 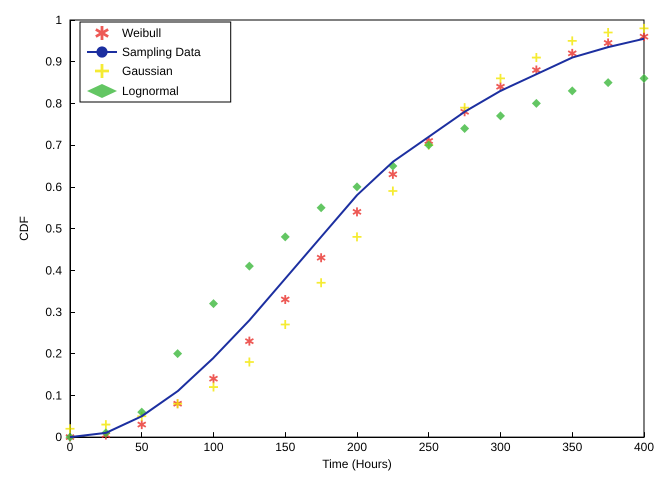 I want to click on x-tick-label: 50, so click(x=142, y=447).